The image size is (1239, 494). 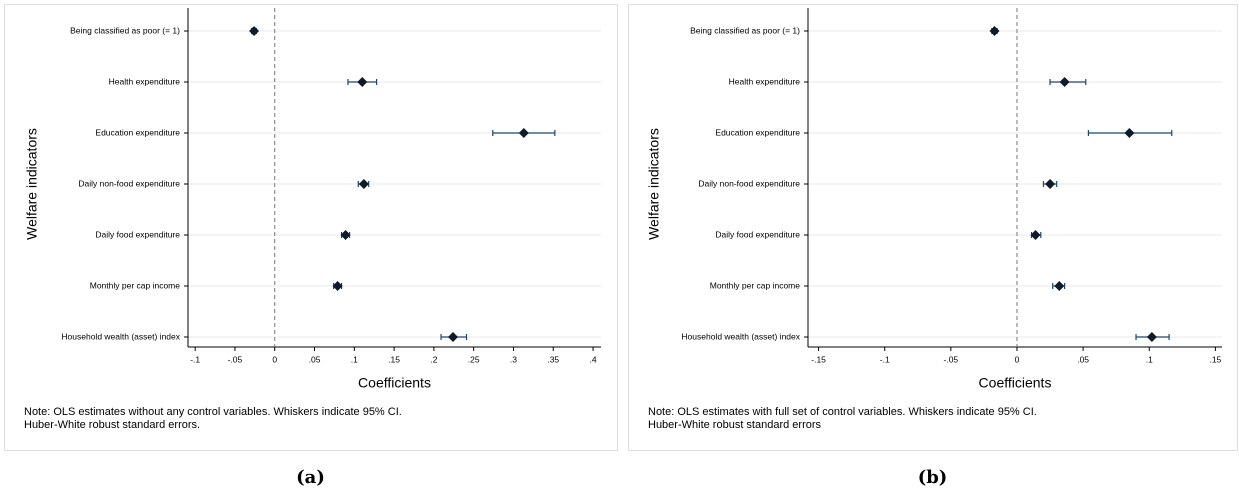 I want to click on x-tick-label: -.15, so click(x=818, y=359).